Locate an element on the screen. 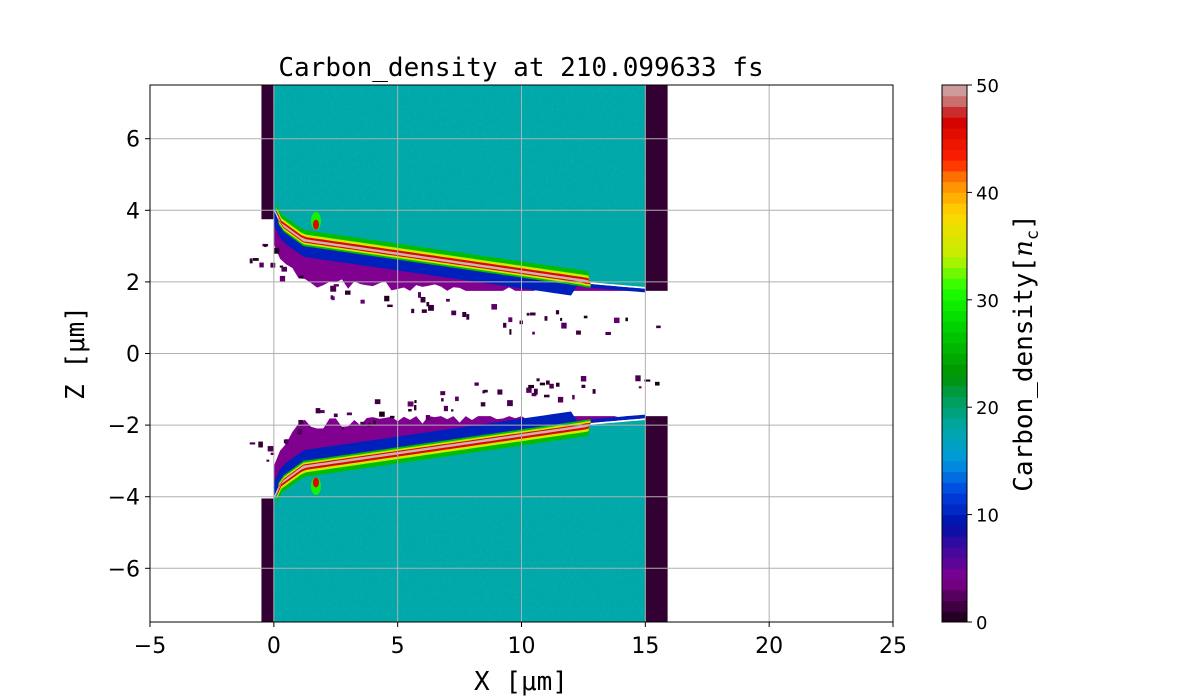  blue-layer is located at coordinates (459, 253).